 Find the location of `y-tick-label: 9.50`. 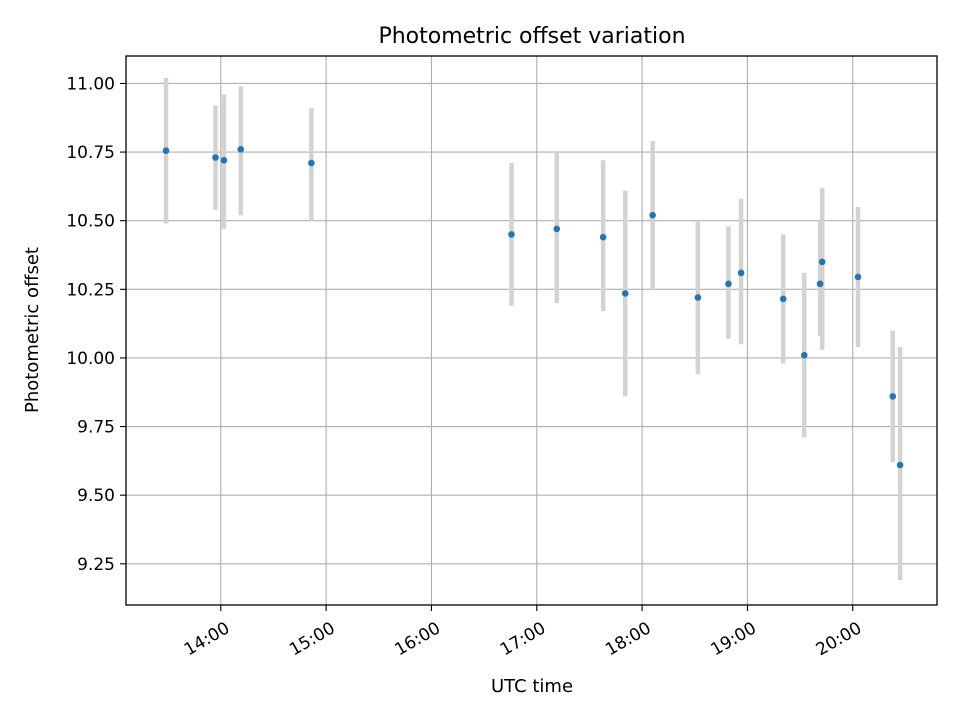

y-tick-label: 9.50 is located at coordinates (96, 496).